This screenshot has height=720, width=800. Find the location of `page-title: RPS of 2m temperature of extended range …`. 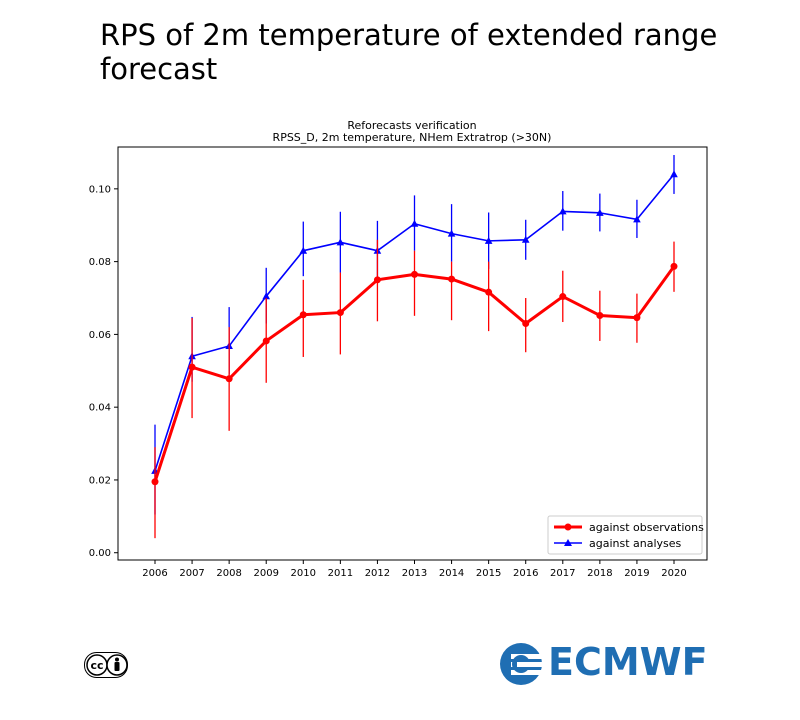

page-title: RPS of 2m temperature of extended range … is located at coordinates (409, 52).